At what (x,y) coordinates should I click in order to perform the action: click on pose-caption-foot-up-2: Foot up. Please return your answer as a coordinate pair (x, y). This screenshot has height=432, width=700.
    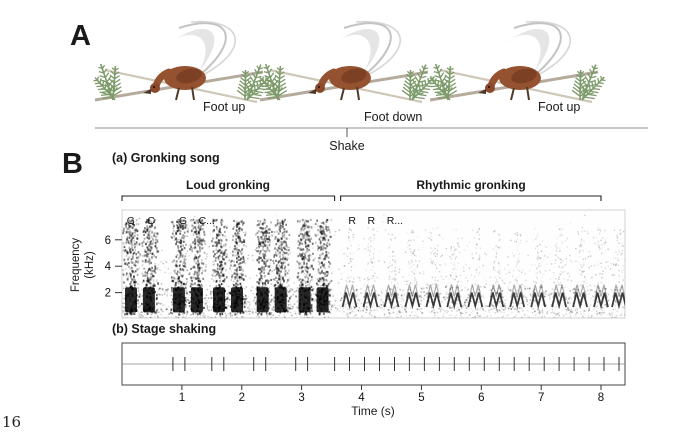
    Looking at the image, I should click on (559, 107).